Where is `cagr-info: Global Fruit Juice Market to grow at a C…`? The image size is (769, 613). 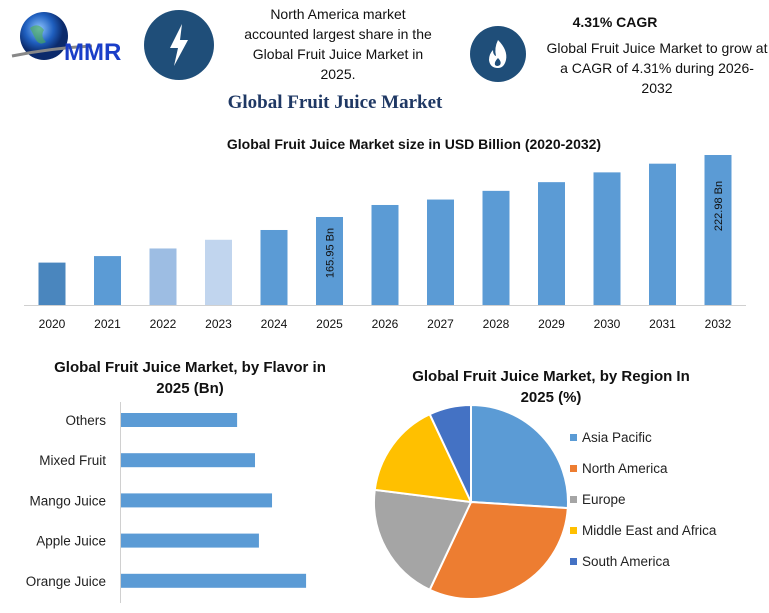
cagr-info: Global Fruit Juice Market to grow at a C… is located at coordinates (657, 68).